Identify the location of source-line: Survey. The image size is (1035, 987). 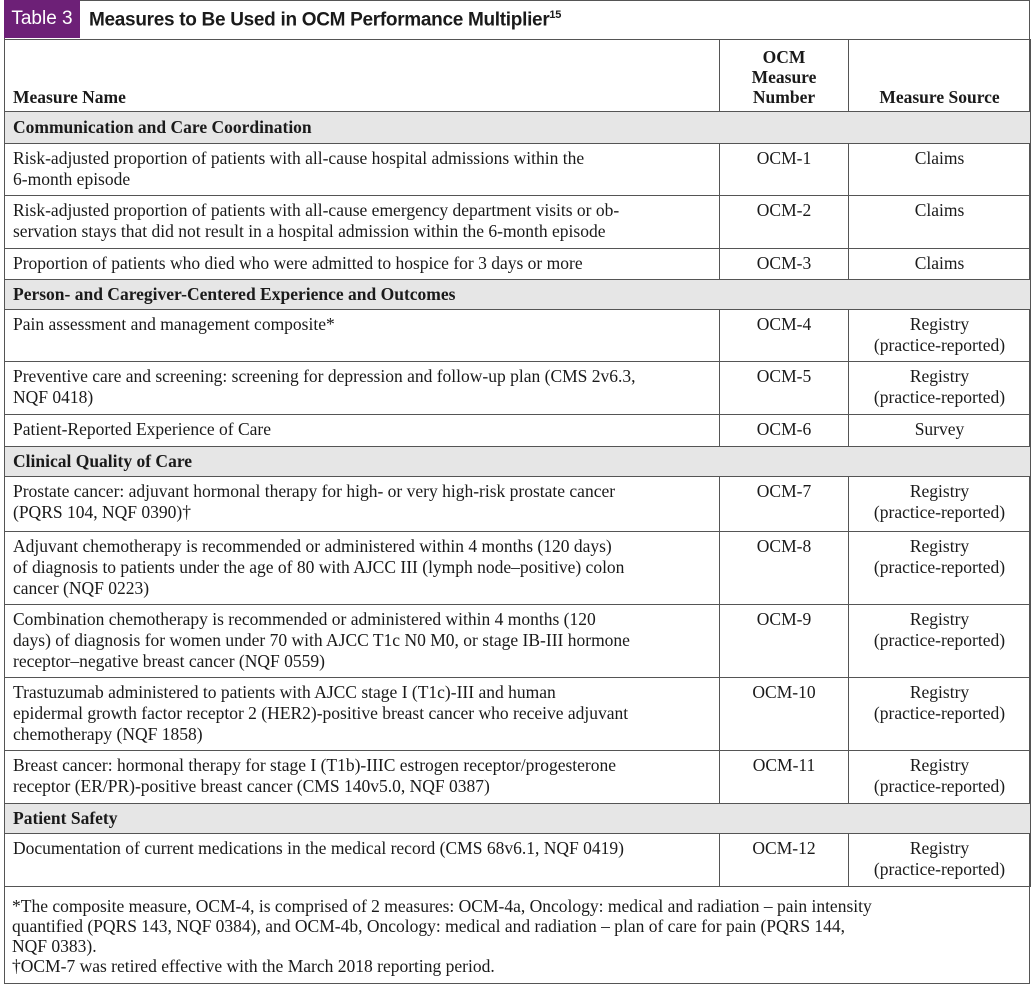
(939, 429).